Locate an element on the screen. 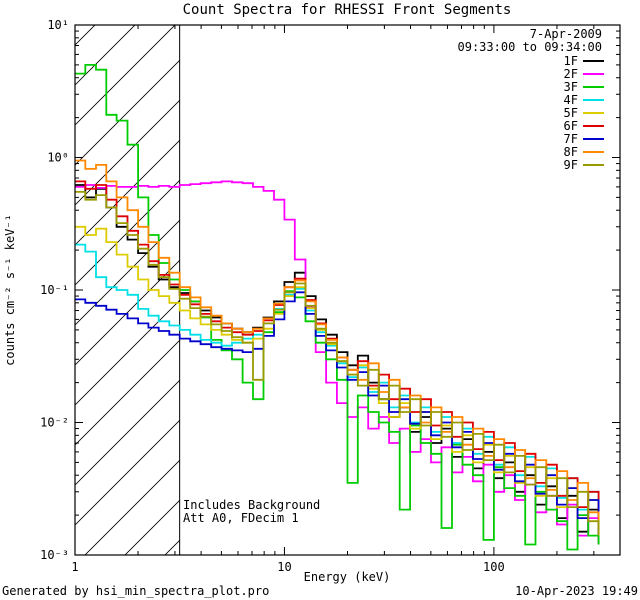  legend-label-5F: 5F is located at coordinates (571, 113).